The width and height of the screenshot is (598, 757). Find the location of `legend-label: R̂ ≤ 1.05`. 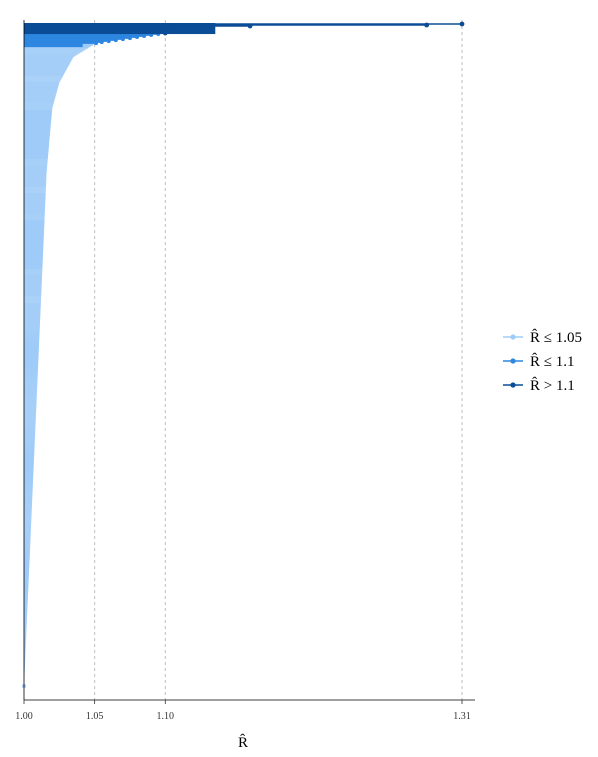

legend-label: R̂ ≤ 1.05 is located at coordinates (556, 337).